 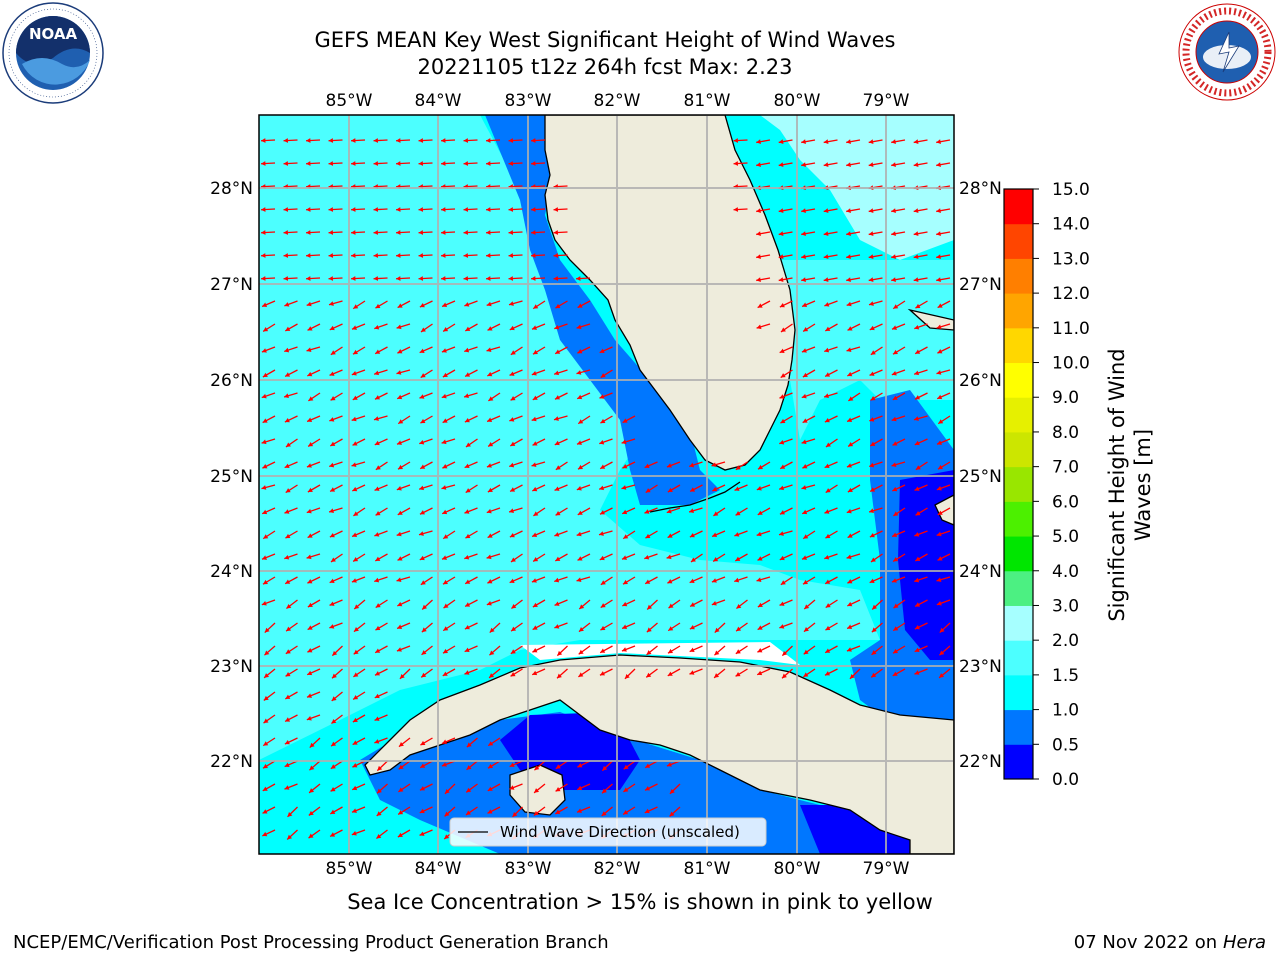 I want to click on andros-island, so click(x=944, y=510).